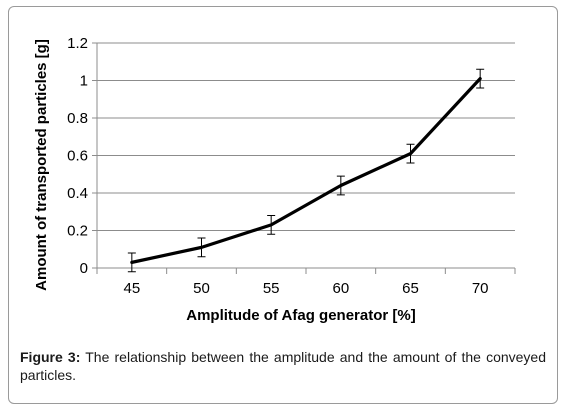 The height and width of the screenshot is (411, 568). What do you see at coordinates (300, 315) in the screenshot?
I see `x-axis-label: Amplitude of Afag generator [%]` at bounding box center [300, 315].